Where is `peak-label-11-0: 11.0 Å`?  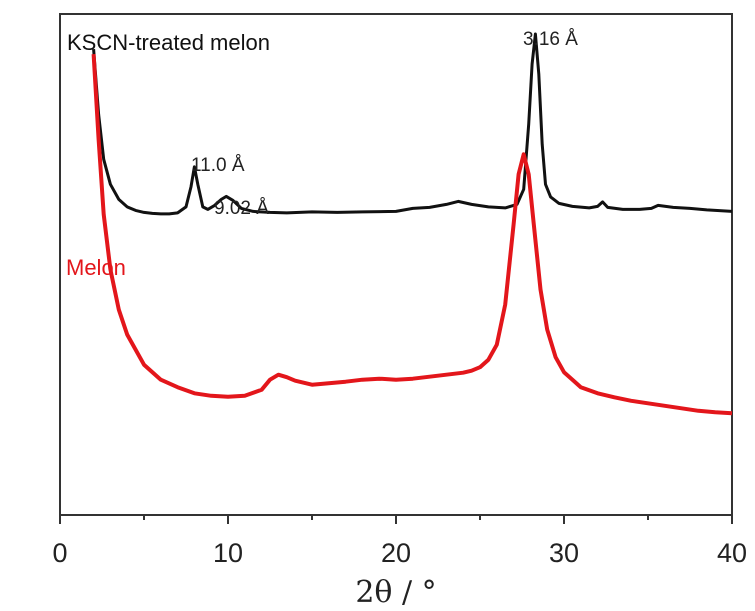 peak-label-11-0: 11.0 Å is located at coordinates (218, 165).